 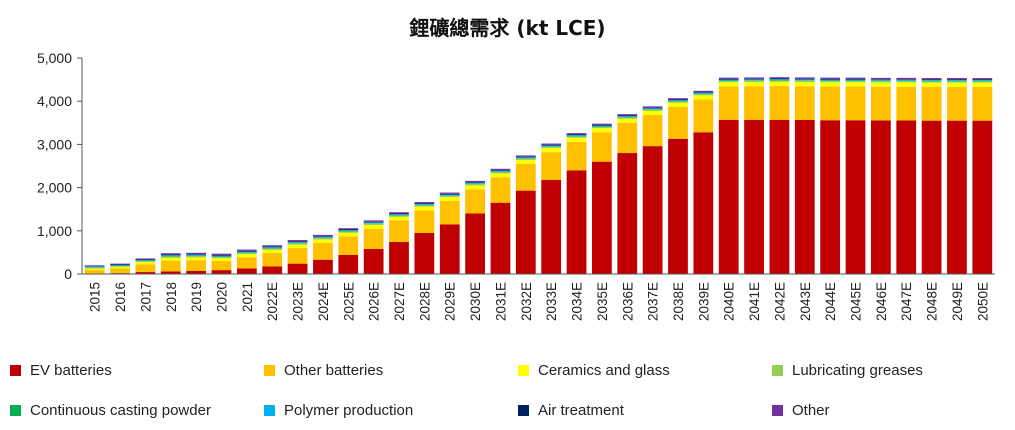 I want to click on bar-stack-2043E, so click(x=804, y=176).